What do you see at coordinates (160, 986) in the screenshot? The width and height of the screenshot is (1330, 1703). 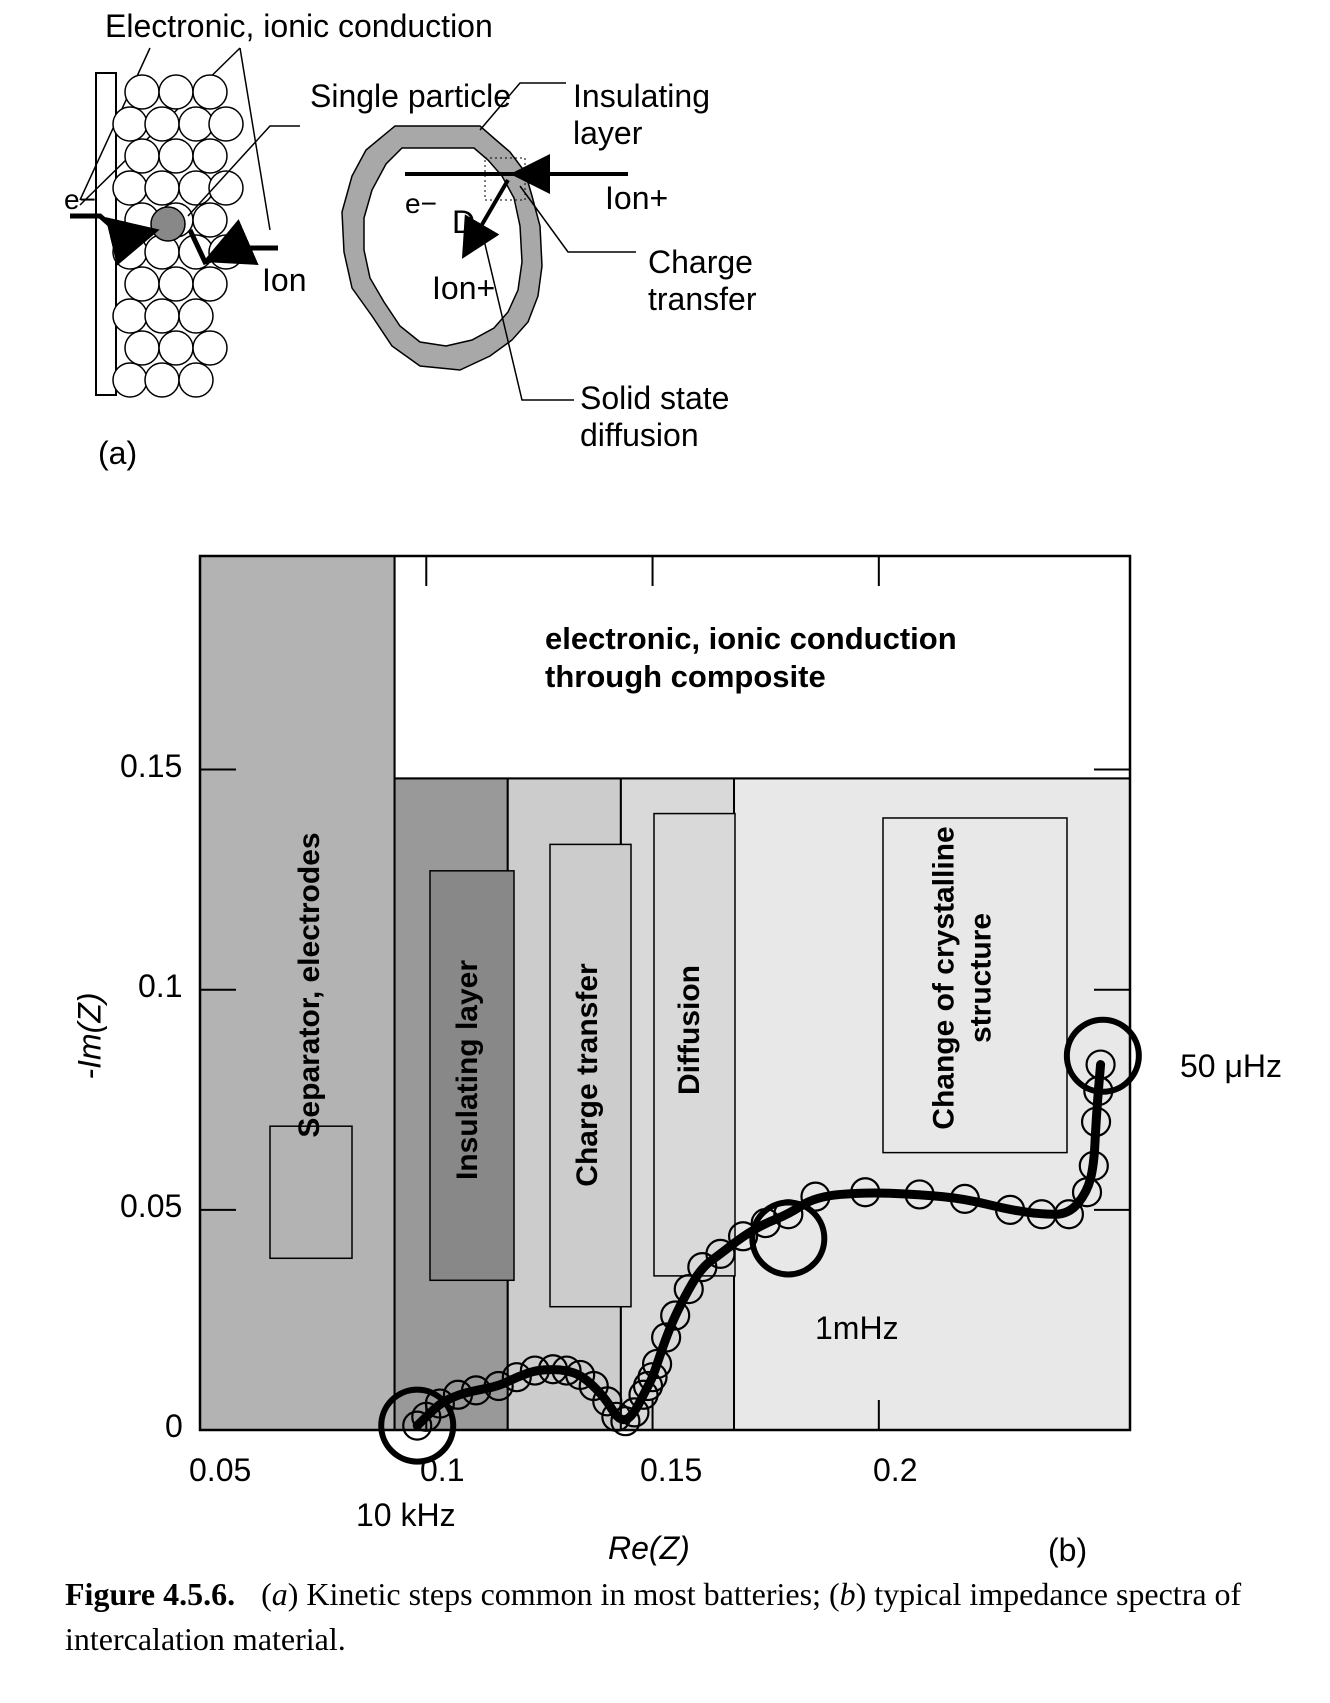 I see `y-tick-label: 0.1` at bounding box center [160, 986].